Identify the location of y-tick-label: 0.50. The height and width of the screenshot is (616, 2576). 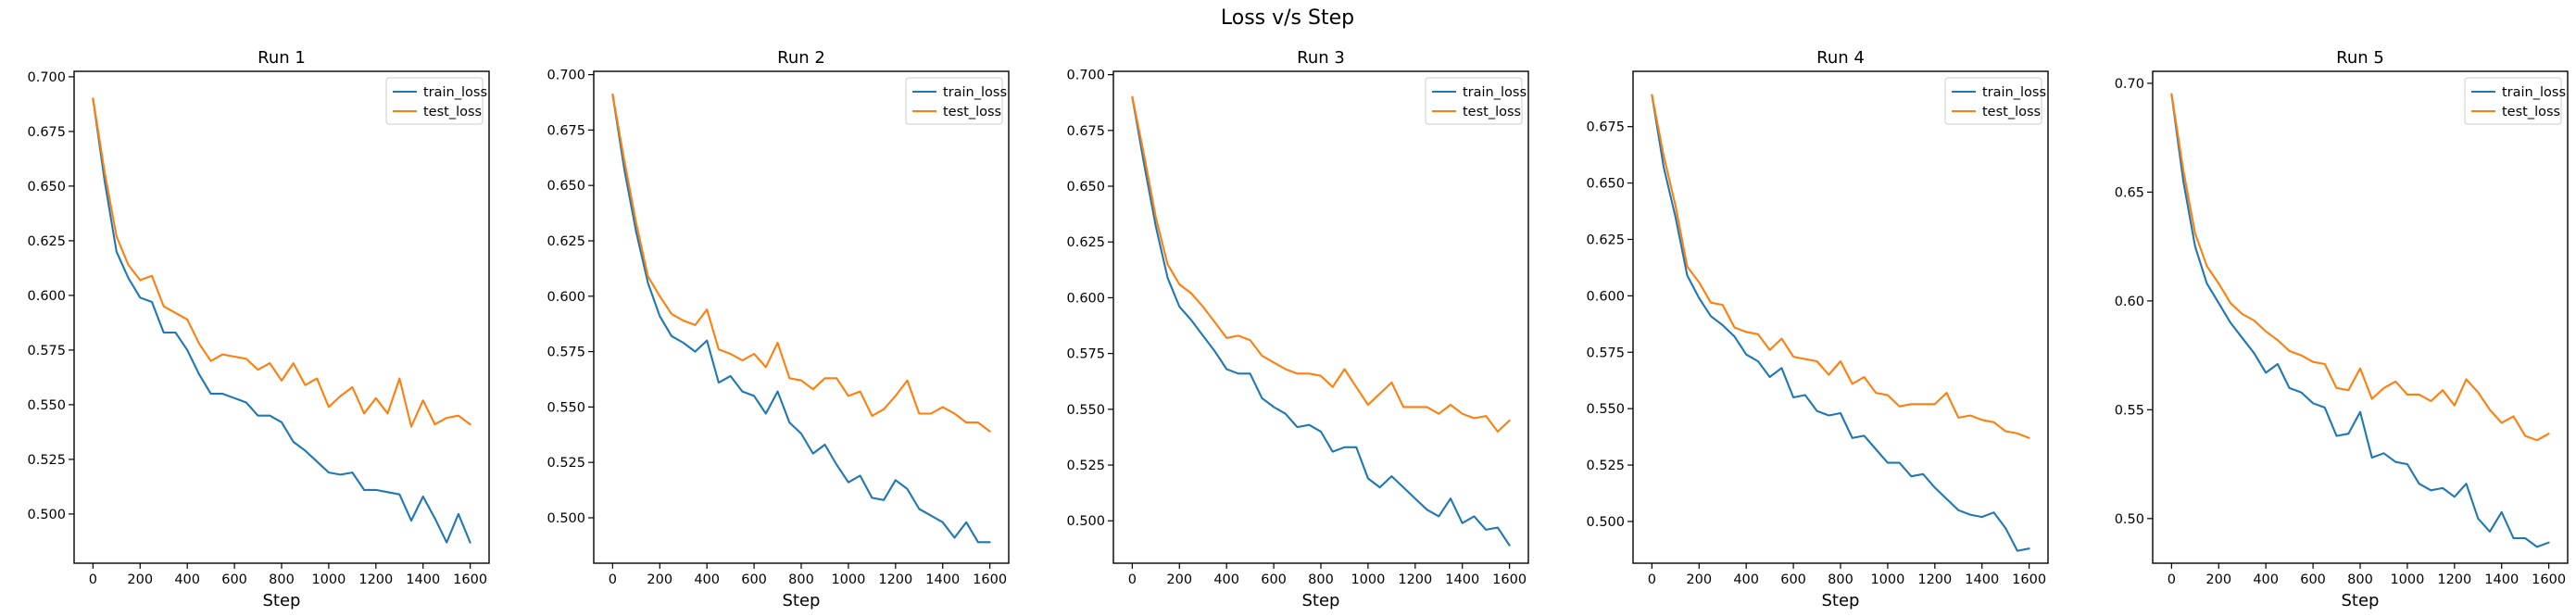
(2129, 519).